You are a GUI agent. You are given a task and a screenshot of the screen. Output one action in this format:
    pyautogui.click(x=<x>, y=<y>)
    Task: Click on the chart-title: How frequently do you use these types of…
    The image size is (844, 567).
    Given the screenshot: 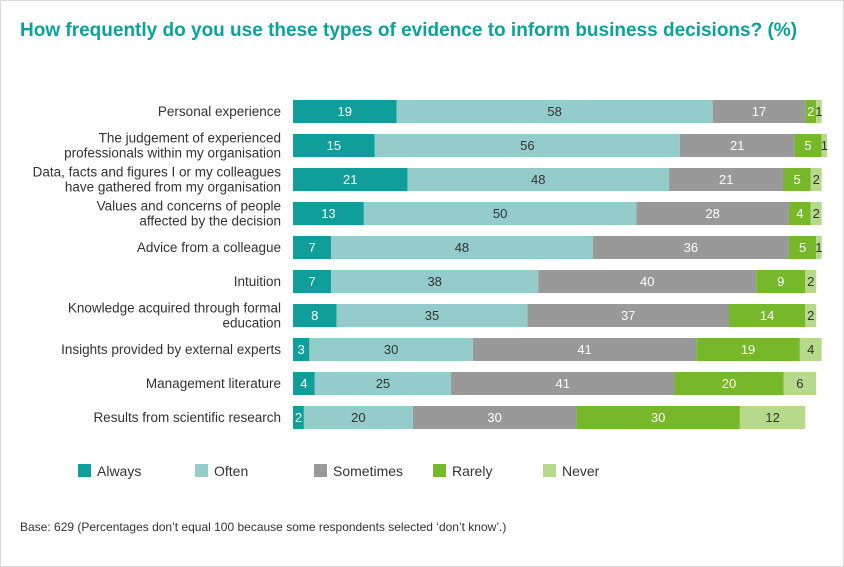 What is the action you would take?
    pyautogui.click(x=409, y=30)
    